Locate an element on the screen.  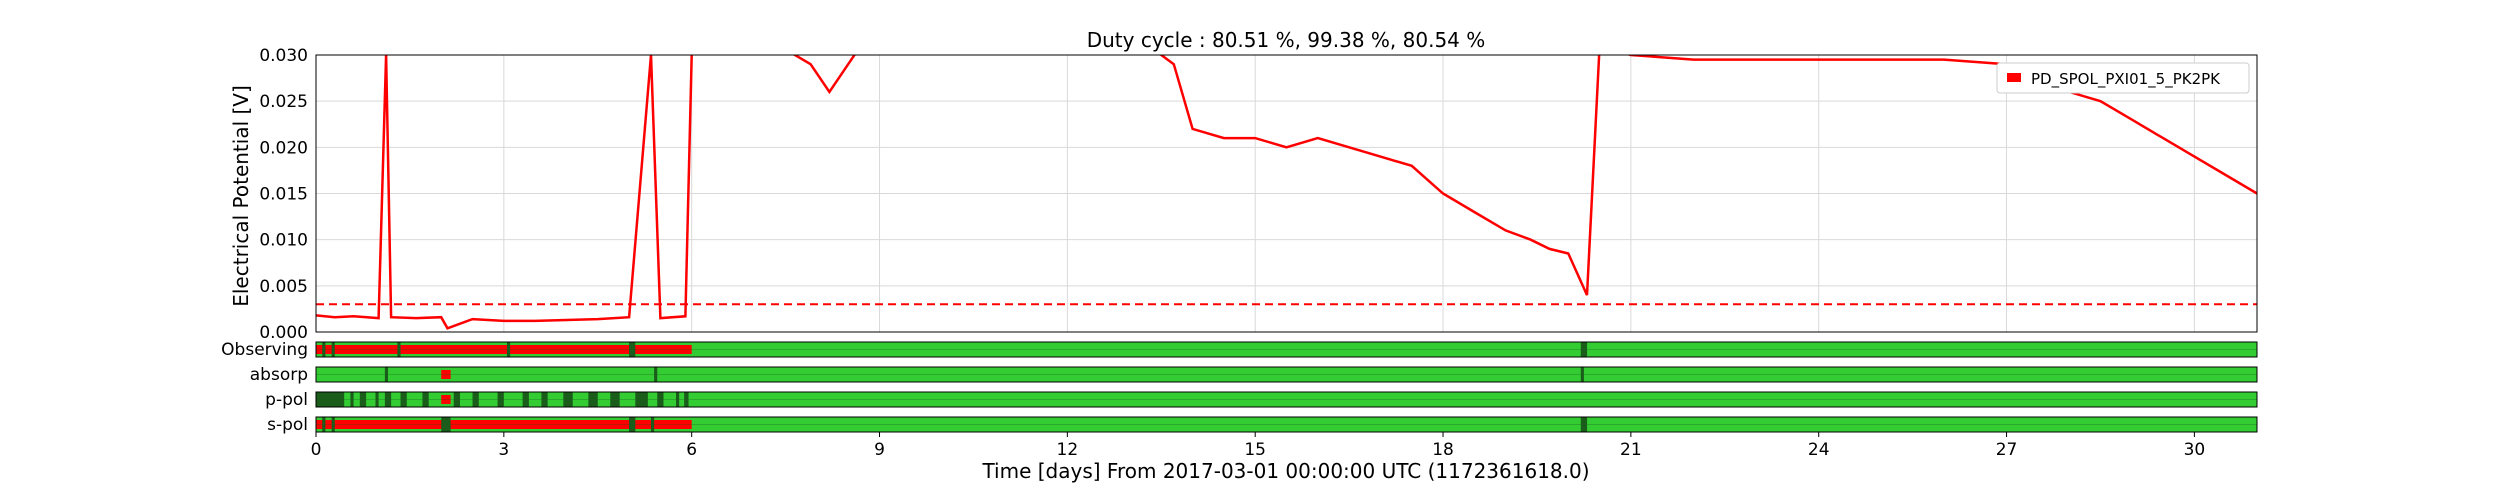
legend-label: PD_SPOL_PXI01_5_PK2PK is located at coordinates (2126, 79).